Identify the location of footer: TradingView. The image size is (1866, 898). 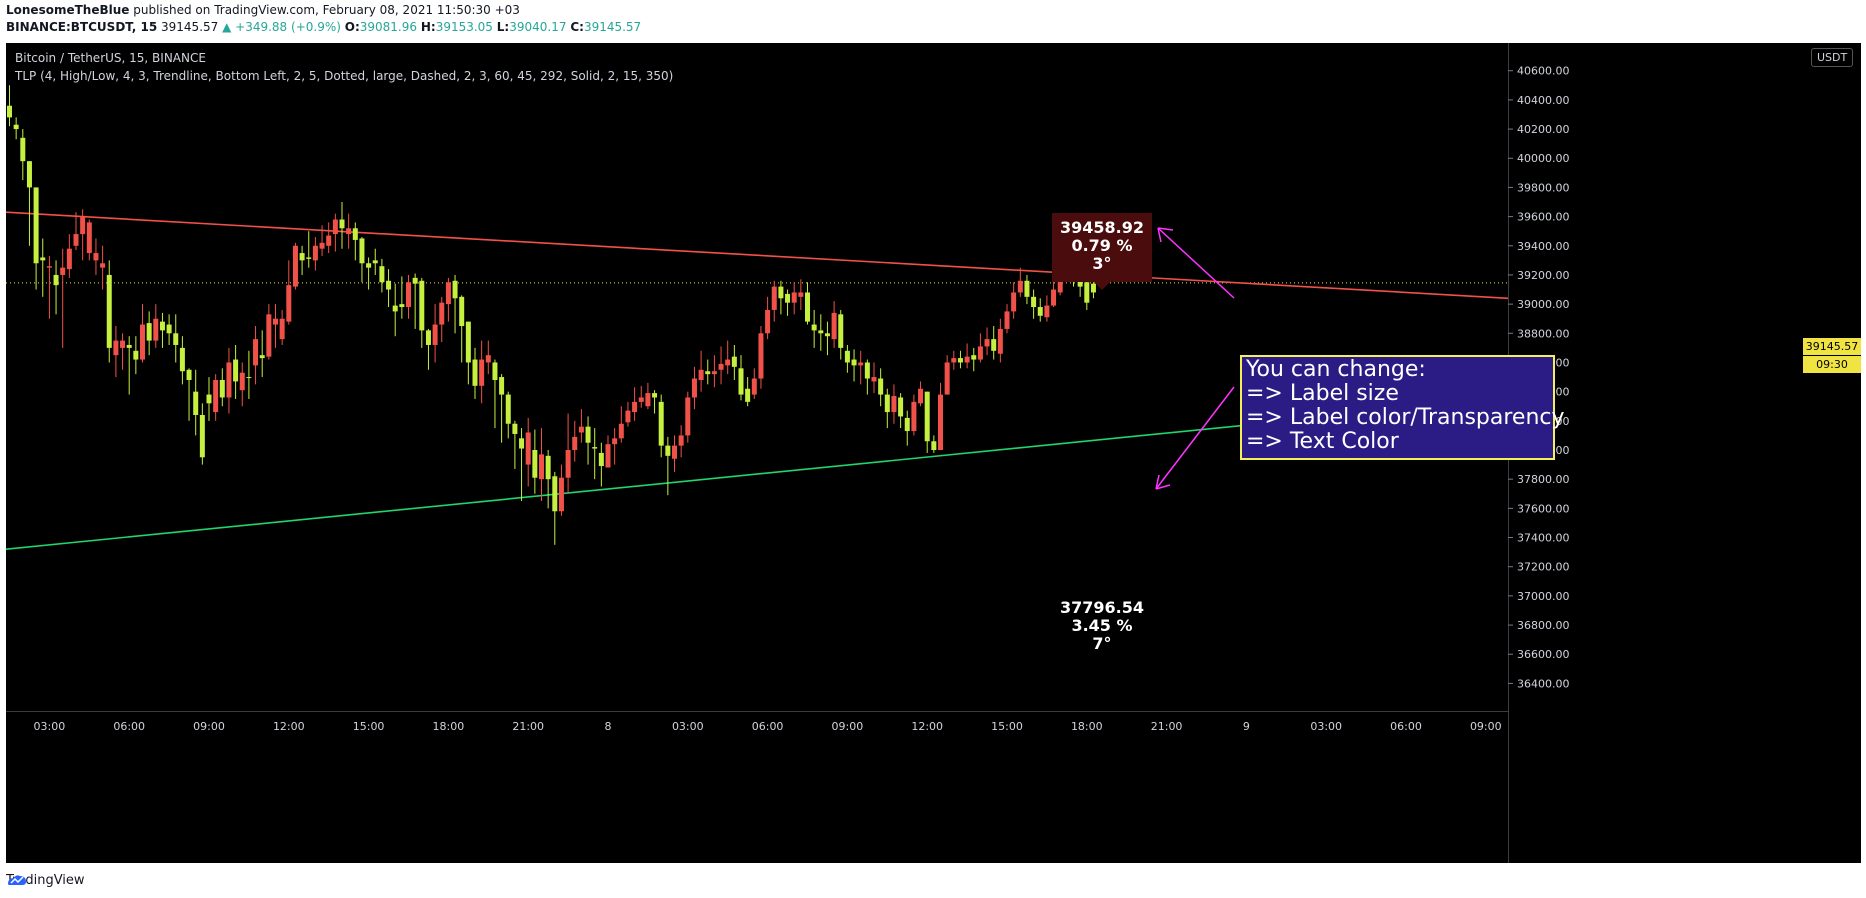
(45, 880).